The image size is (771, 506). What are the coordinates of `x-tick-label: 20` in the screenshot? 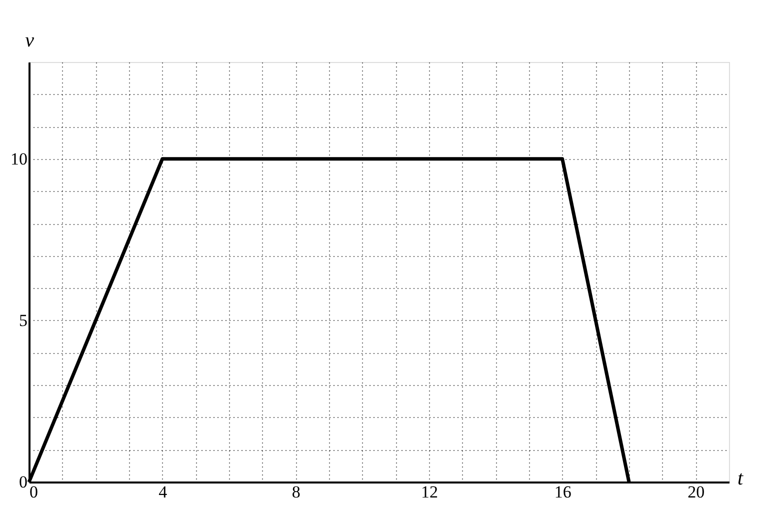 It's located at (696, 492).